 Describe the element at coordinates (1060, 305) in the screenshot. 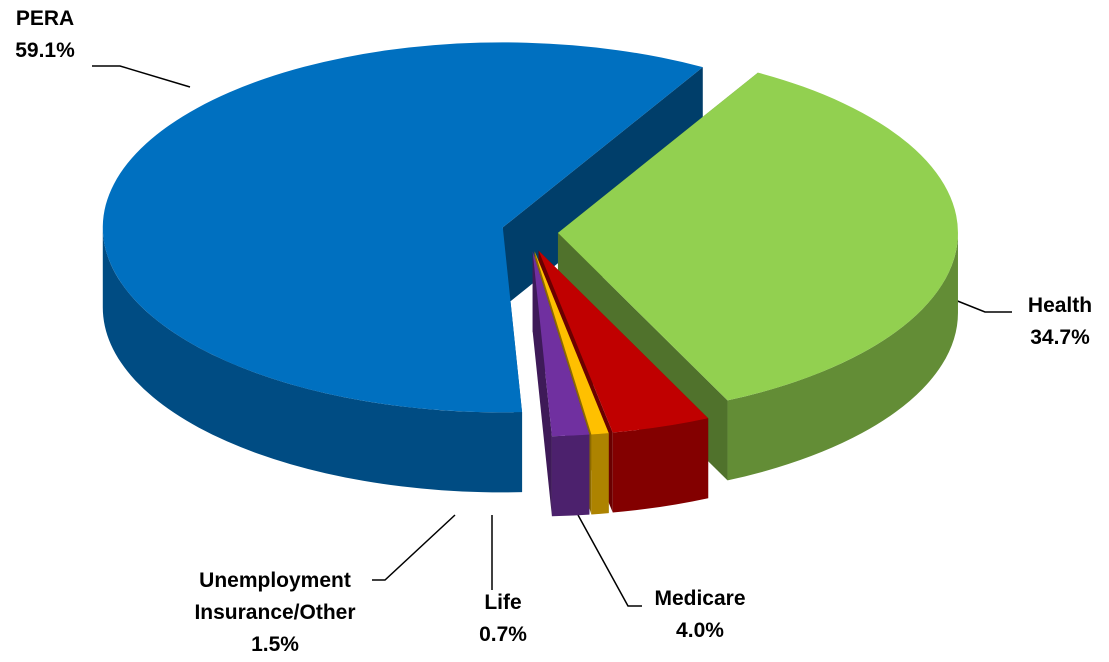

I see `category-label: Health` at that location.